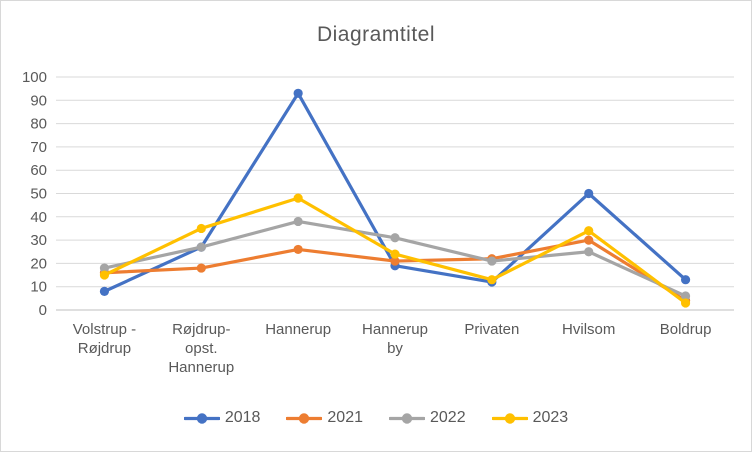 This screenshot has width=752, height=452. I want to click on chart-title: Diagramtitel, so click(376, 34).